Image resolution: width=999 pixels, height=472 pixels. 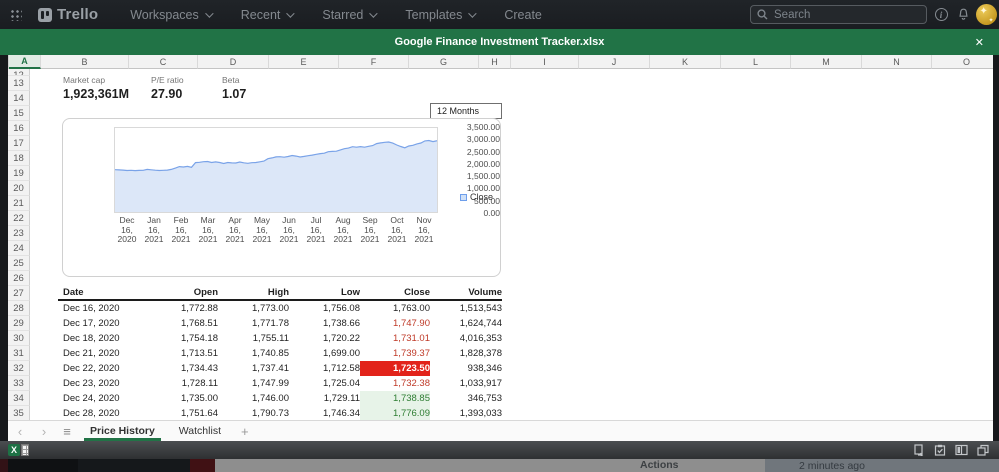 What do you see at coordinates (270, 353) in the screenshot?
I see `cell-high: 1,740.85` at bounding box center [270, 353].